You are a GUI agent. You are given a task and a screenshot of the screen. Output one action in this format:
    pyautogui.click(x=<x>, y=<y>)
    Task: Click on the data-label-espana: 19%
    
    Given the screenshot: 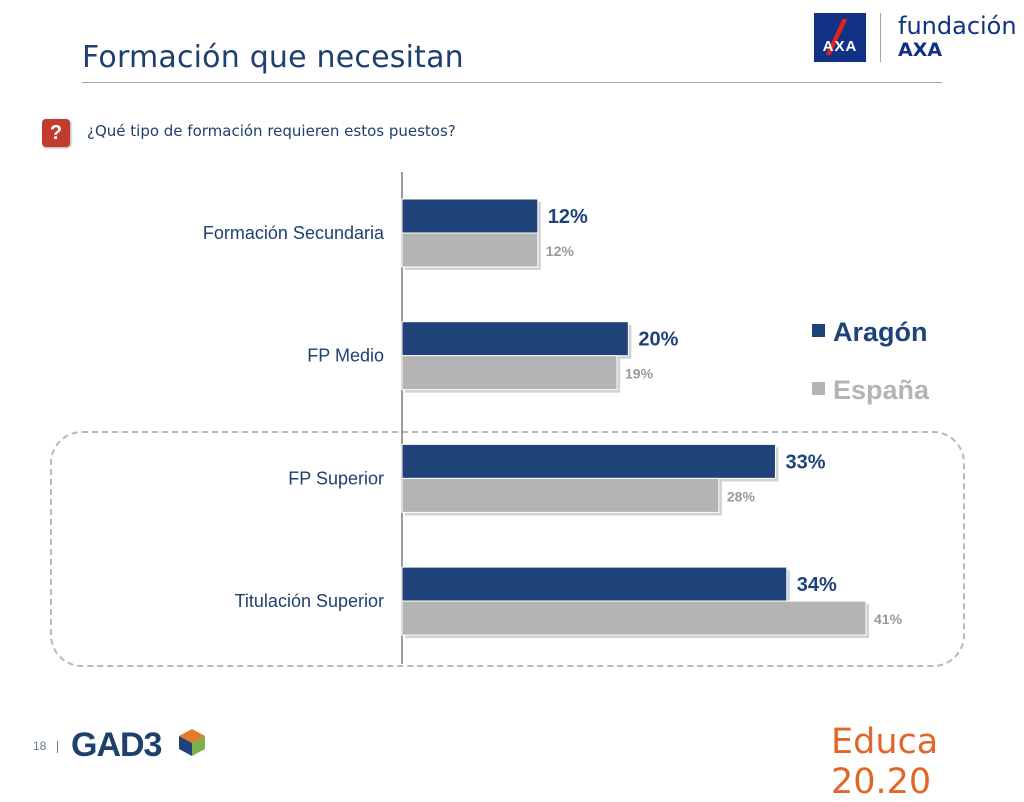 What is the action you would take?
    pyautogui.click(x=639, y=374)
    